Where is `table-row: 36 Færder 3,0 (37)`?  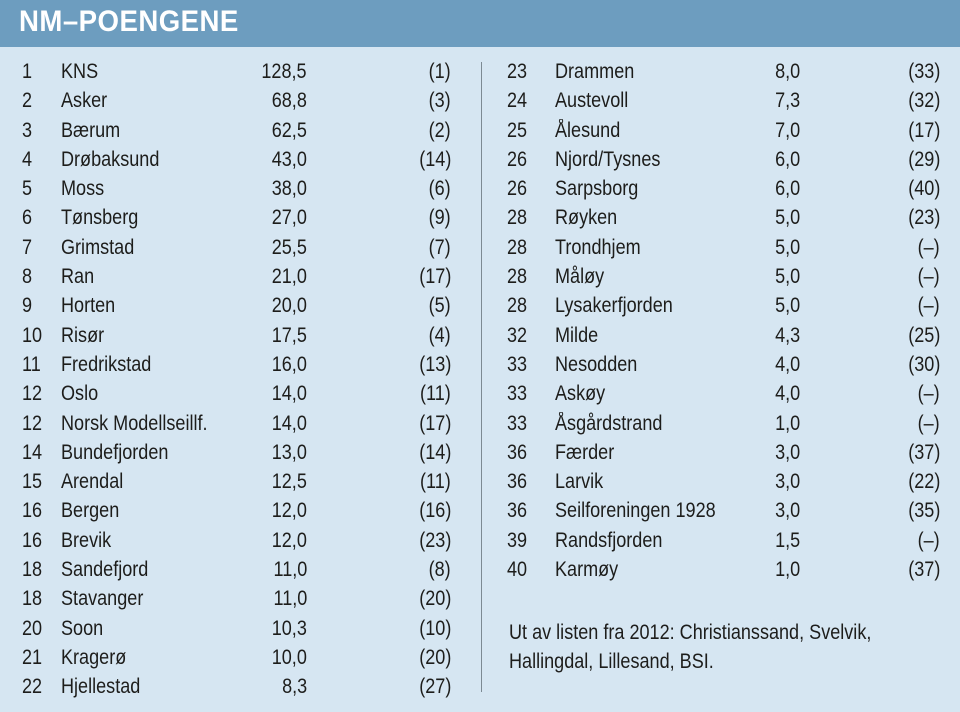
table-row: 36 Færder 3,0 (37) is located at coordinates (723, 452).